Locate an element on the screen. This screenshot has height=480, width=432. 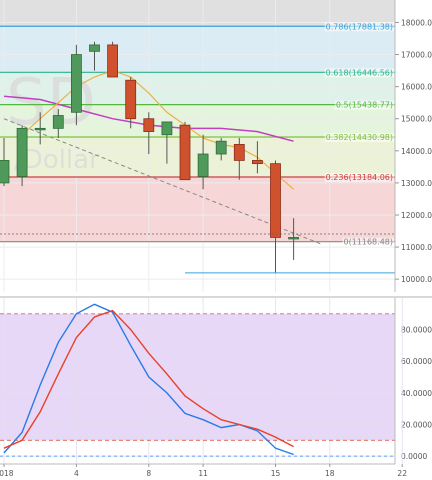
fib-label: 0.5(15438.77) is located at coordinates (364, 105).